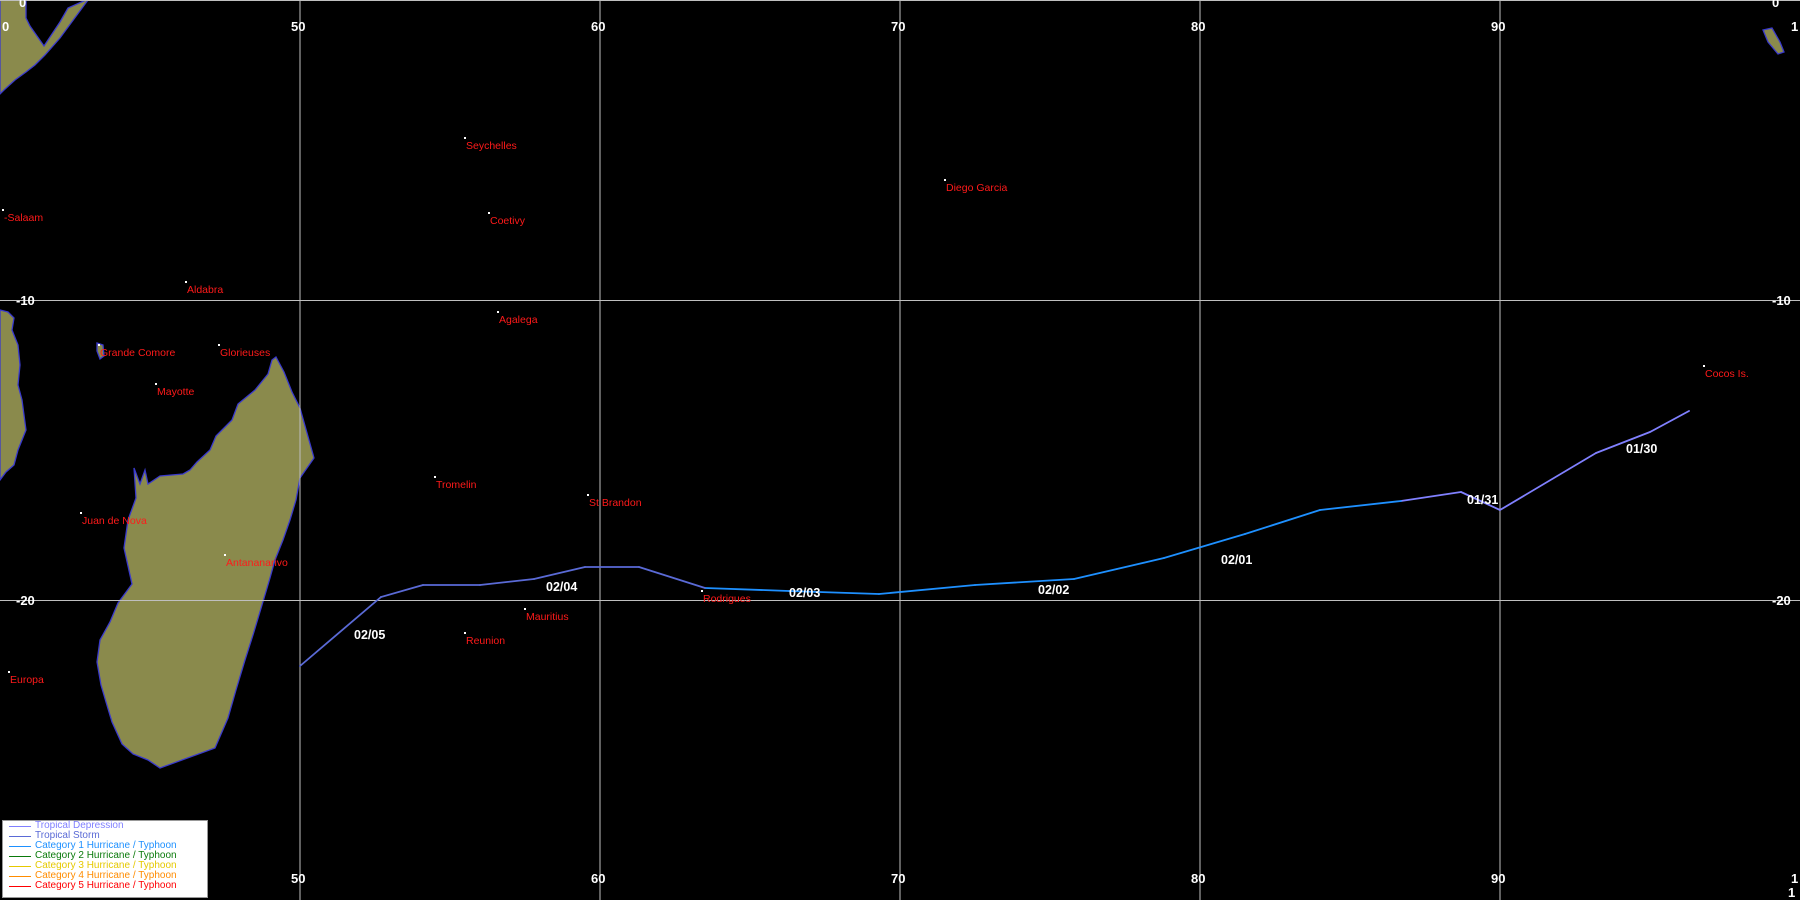 This screenshot has height=900, width=1800. I want to click on lon-tick-bottom-80: 80, so click(1198, 878).